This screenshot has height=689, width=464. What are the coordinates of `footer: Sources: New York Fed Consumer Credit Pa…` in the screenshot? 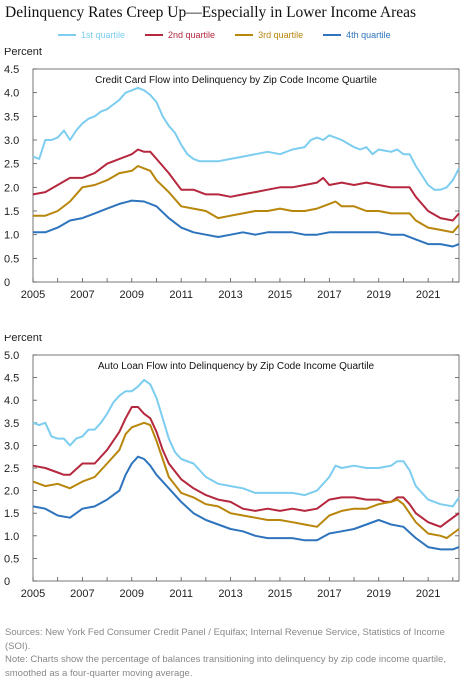 It's located at (231, 653).